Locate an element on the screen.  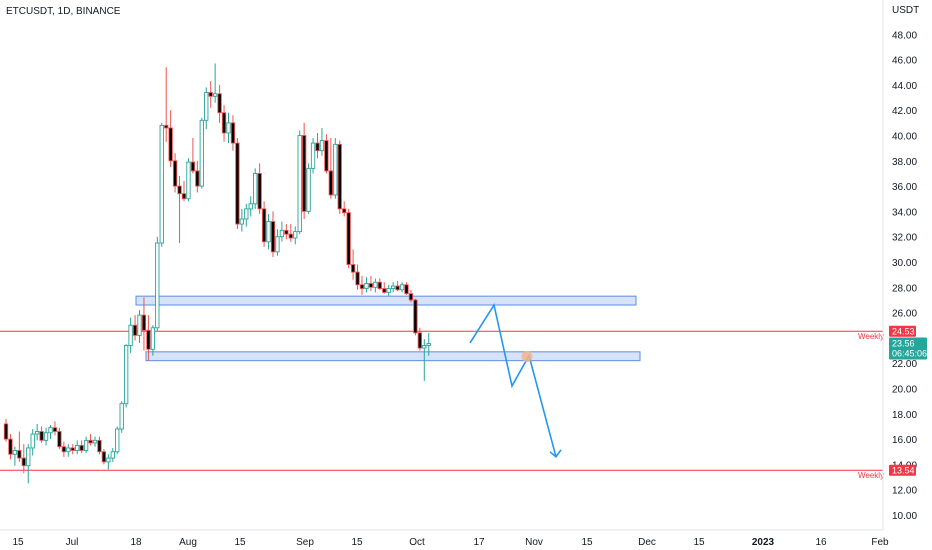
weekly-level-label-1: Weekly is located at coordinates (871, 336).